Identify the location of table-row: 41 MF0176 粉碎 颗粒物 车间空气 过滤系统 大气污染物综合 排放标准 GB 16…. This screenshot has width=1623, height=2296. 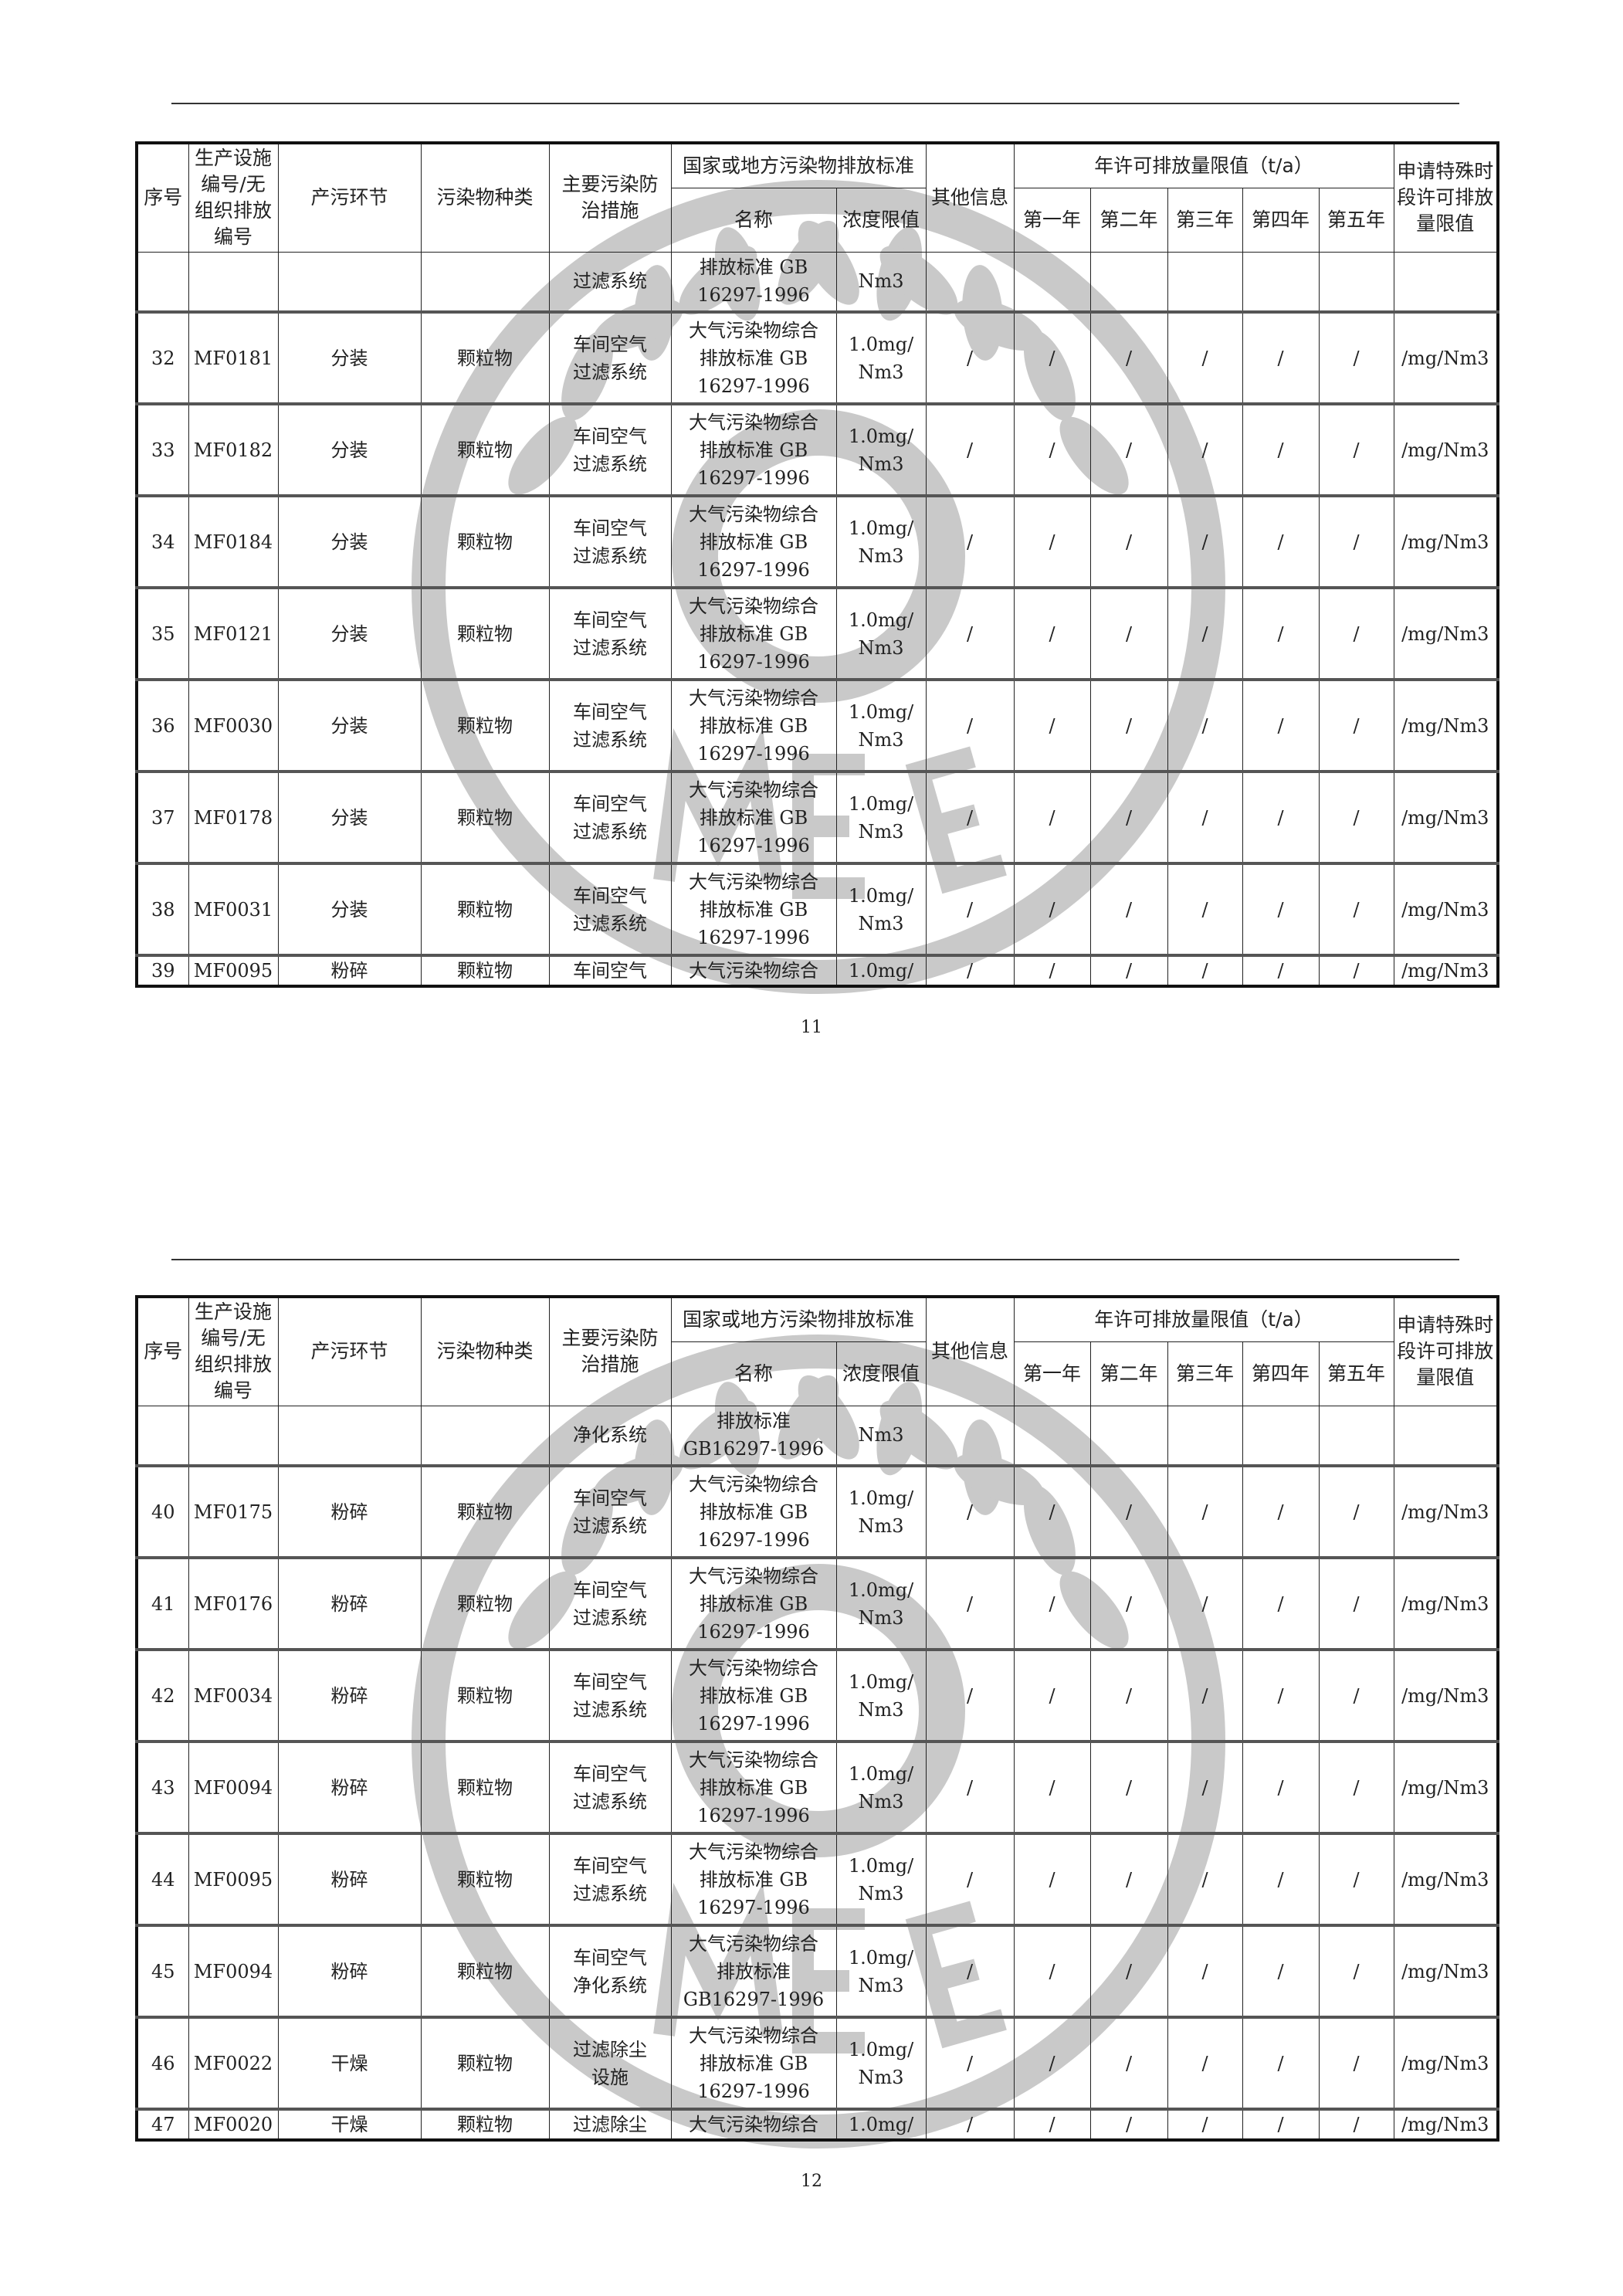
(817, 1603).